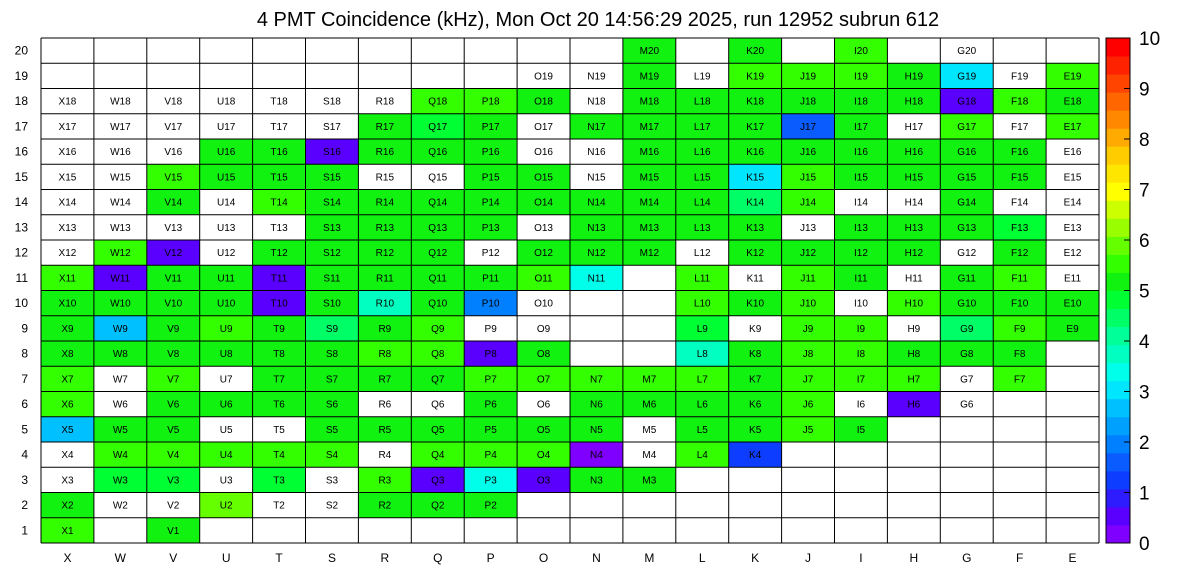 The height and width of the screenshot is (572, 1196). I want to click on cell-label-H6: H6, so click(913, 405).